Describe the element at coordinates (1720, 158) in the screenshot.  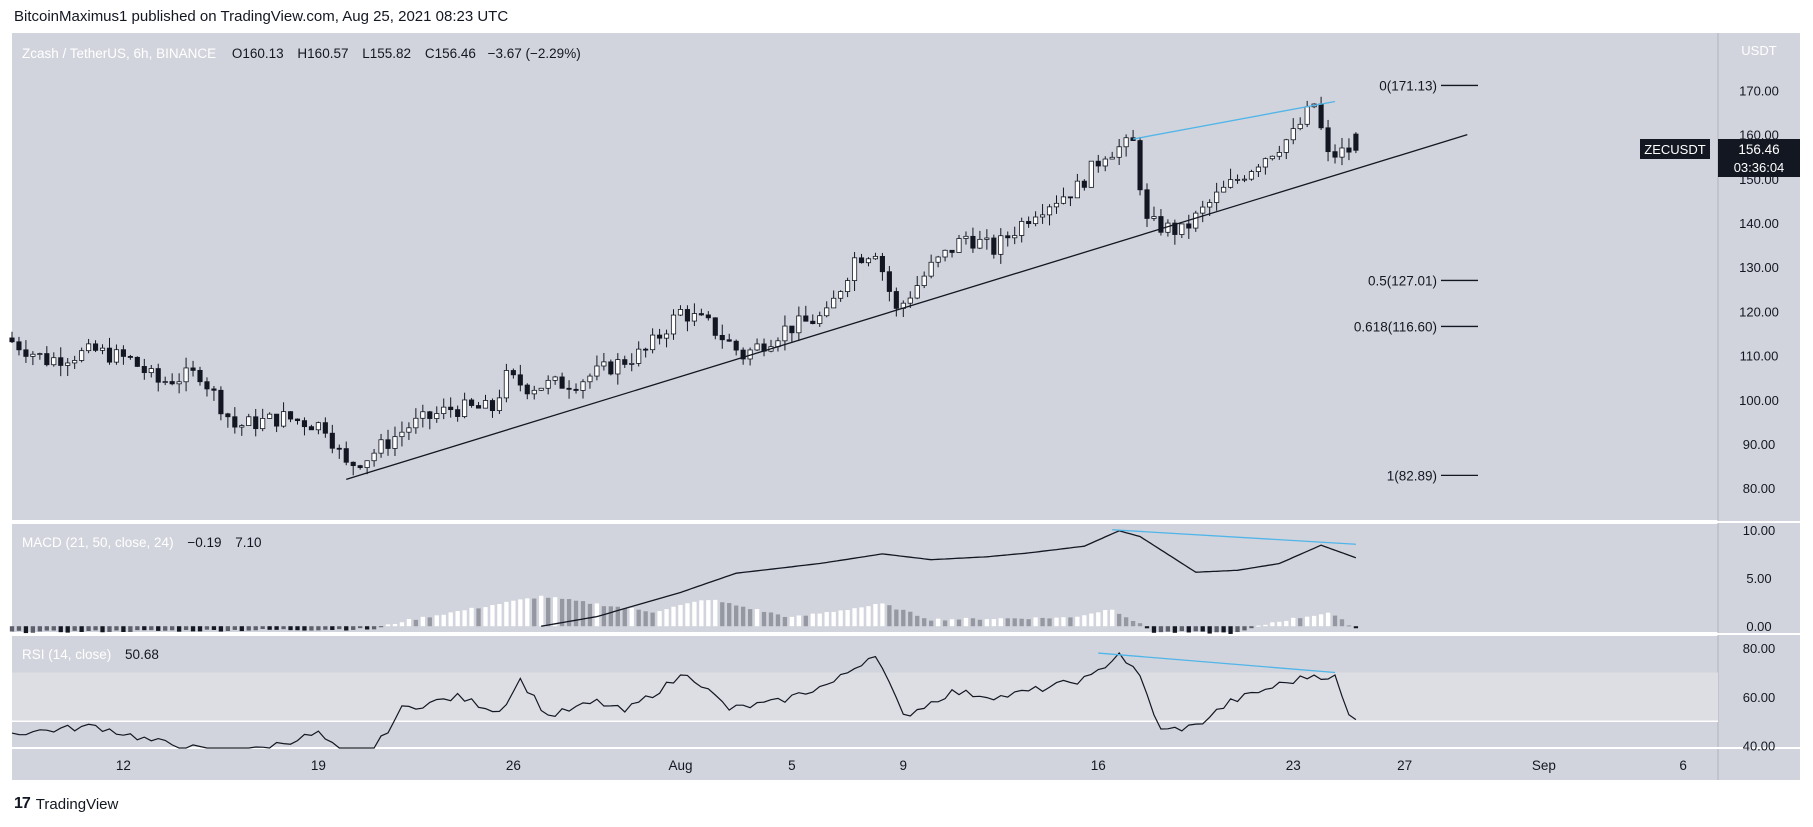
I see `last-price-badge: ZECUSDT 156.46 03:36:04` at that location.